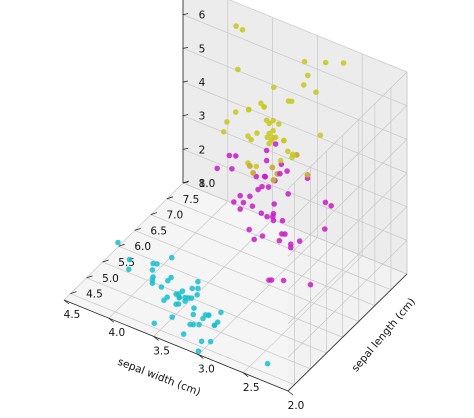 The height and width of the screenshot is (418, 474). Describe the element at coordinates (116, 333) in the screenshot. I see `x-tick-label: 4.0` at that location.